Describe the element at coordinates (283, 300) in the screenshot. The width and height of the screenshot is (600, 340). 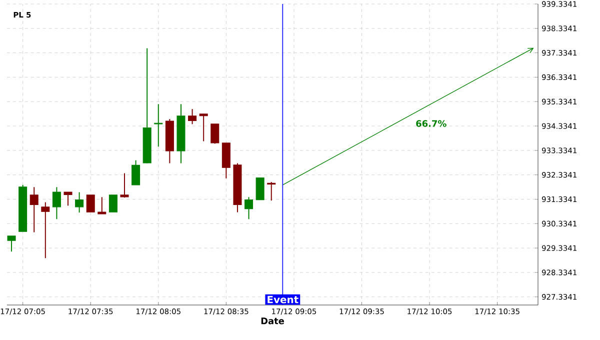
I see `ref-line-label: Event` at that location.